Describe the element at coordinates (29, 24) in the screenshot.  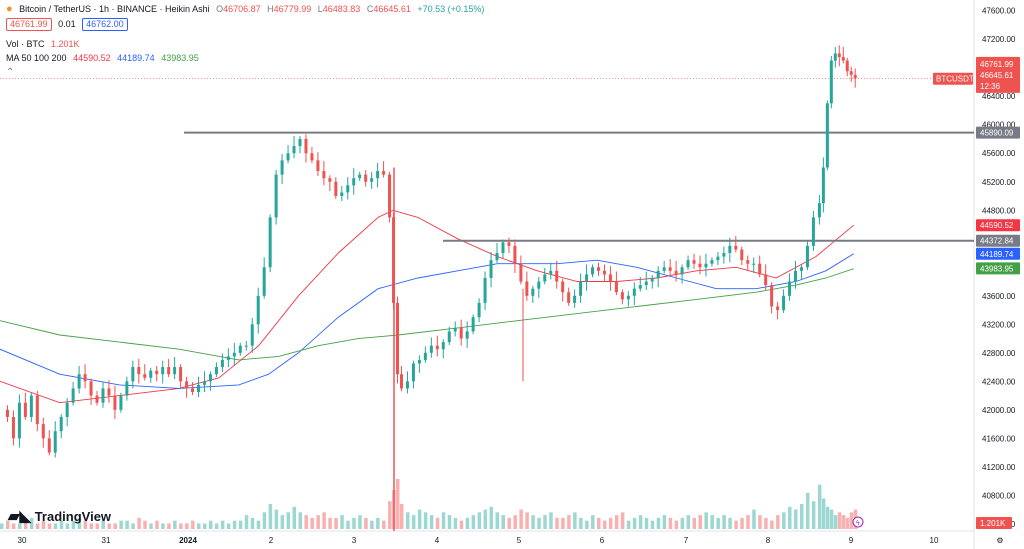
I see `sell-button: 46761.99` at that location.